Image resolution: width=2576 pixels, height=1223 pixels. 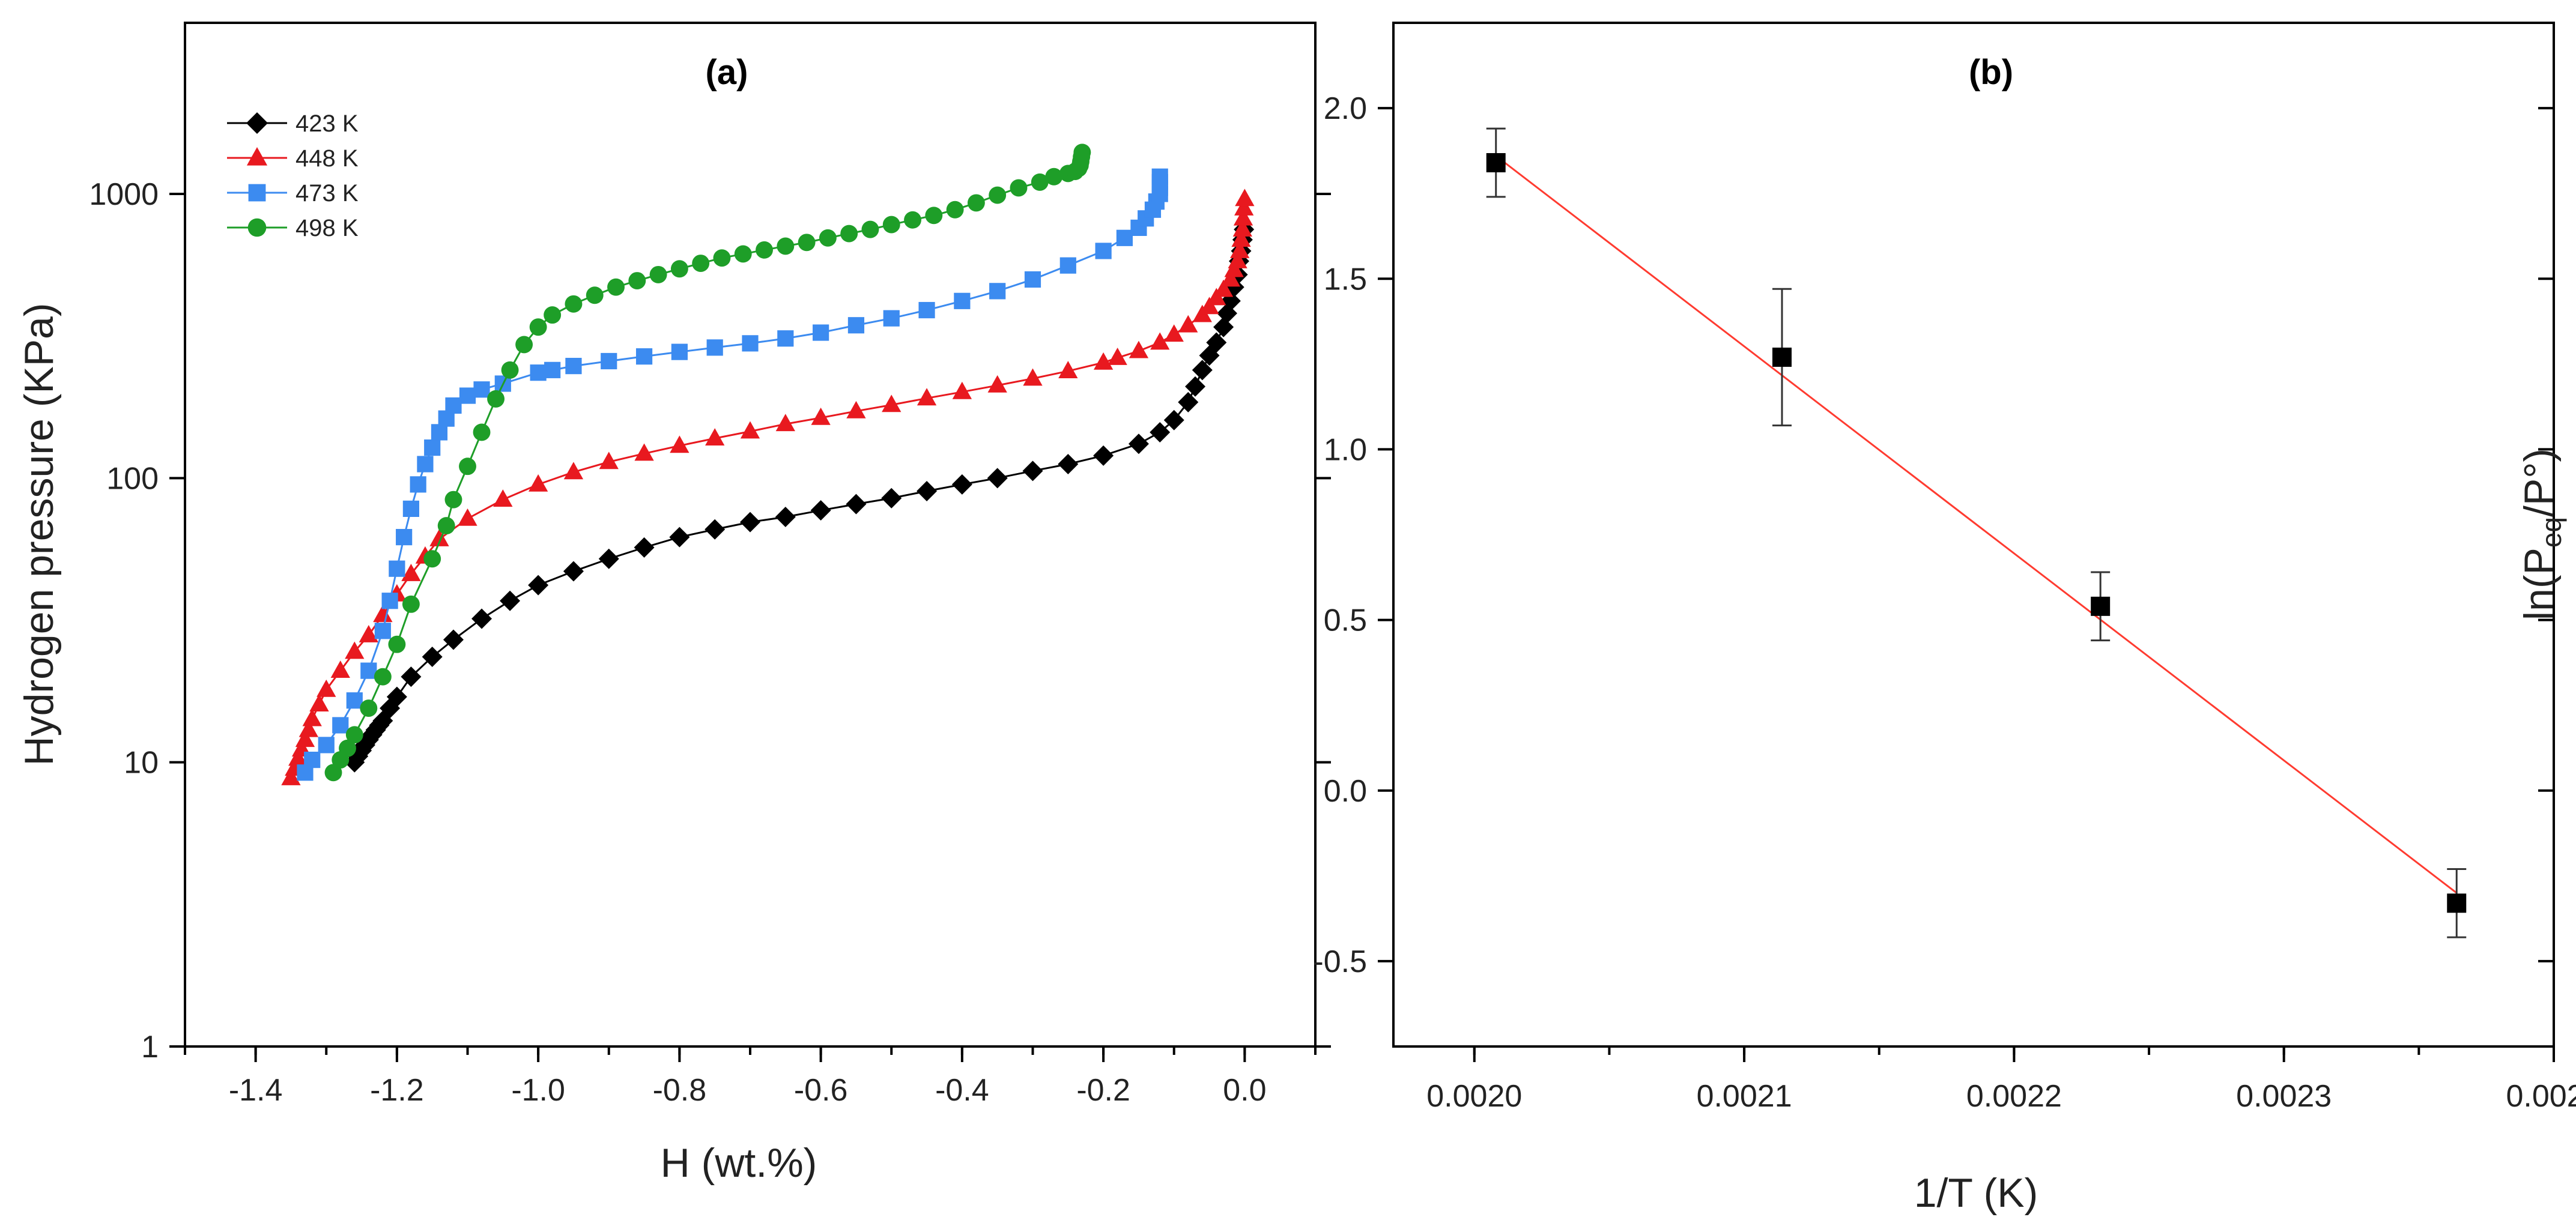 What do you see at coordinates (2539, 483) in the screenshot?
I see `y-axis-title-end: /P°)` at bounding box center [2539, 483].